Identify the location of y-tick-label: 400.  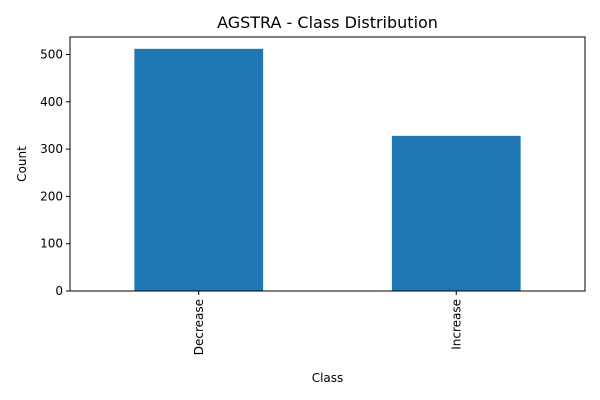
(51, 102).